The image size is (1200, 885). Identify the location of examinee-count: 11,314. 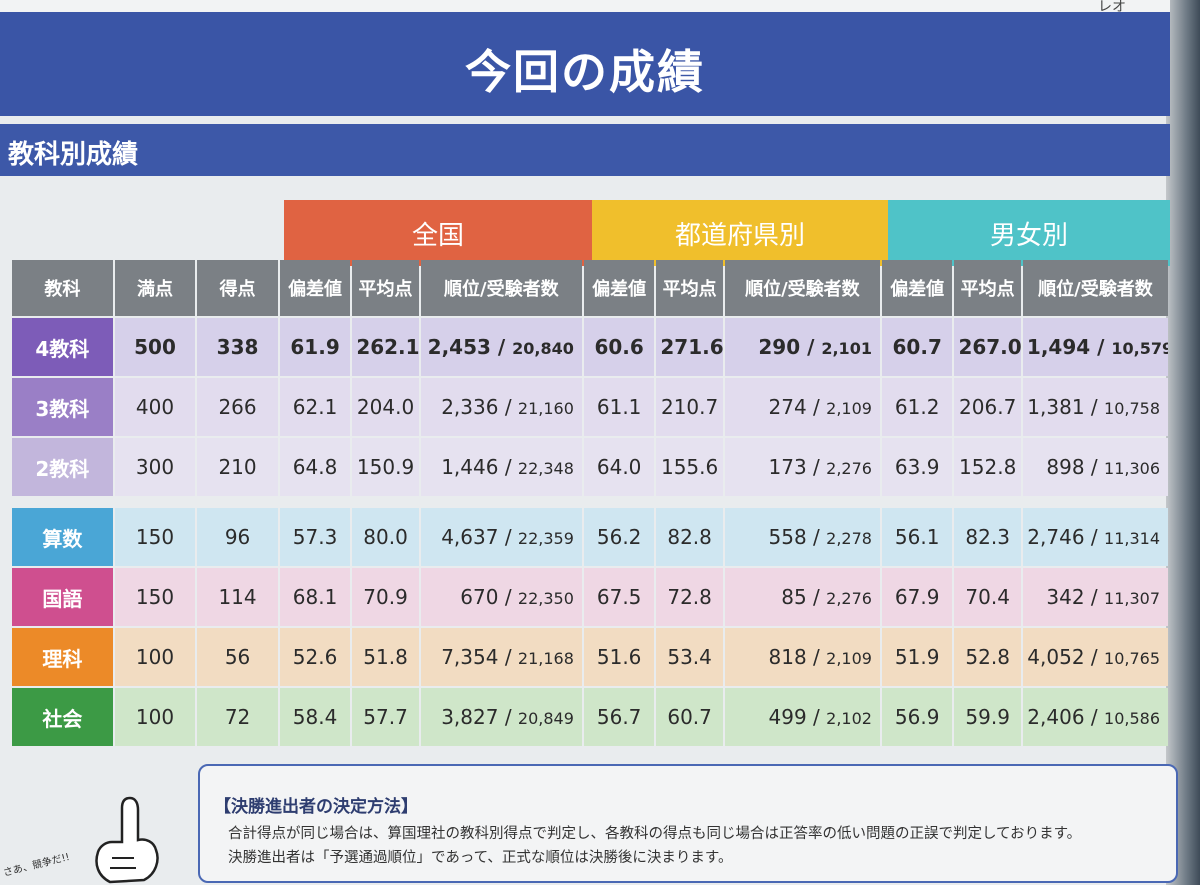
(1132, 538).